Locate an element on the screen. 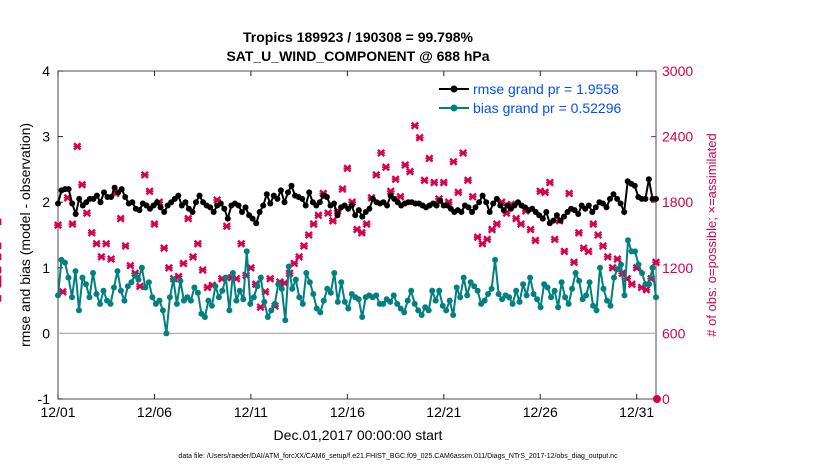 The width and height of the screenshot is (830, 470). y-tick-label: 4 is located at coordinates (46, 71).